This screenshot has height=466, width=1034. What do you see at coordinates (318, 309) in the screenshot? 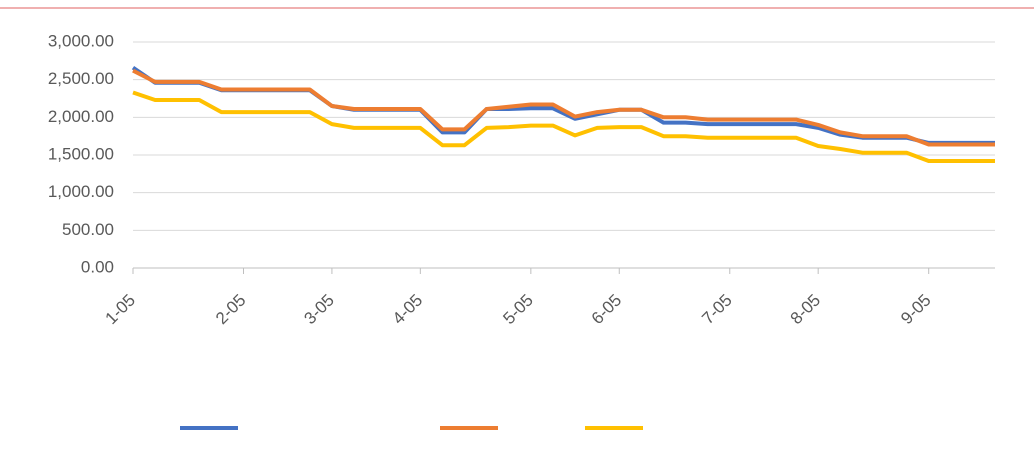
I see `x-tick-label: 3-05` at bounding box center [318, 309].